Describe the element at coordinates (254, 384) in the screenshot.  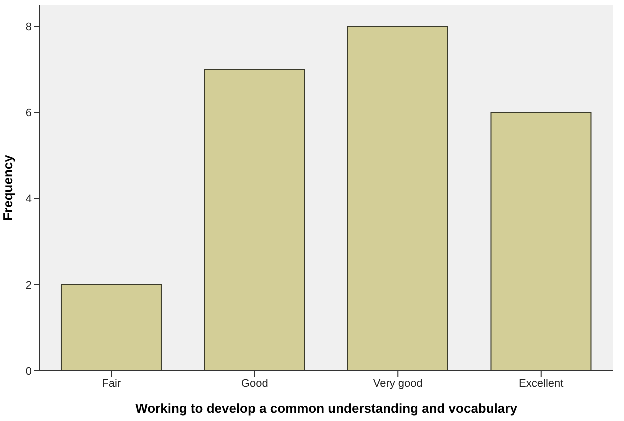
I see `x-tick-label: Good` at that location.